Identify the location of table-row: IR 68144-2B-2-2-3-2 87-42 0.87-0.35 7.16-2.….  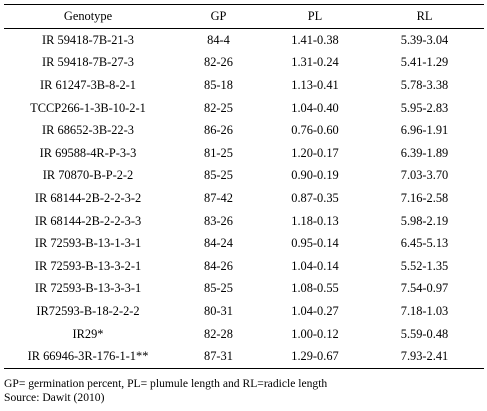
(244, 198).